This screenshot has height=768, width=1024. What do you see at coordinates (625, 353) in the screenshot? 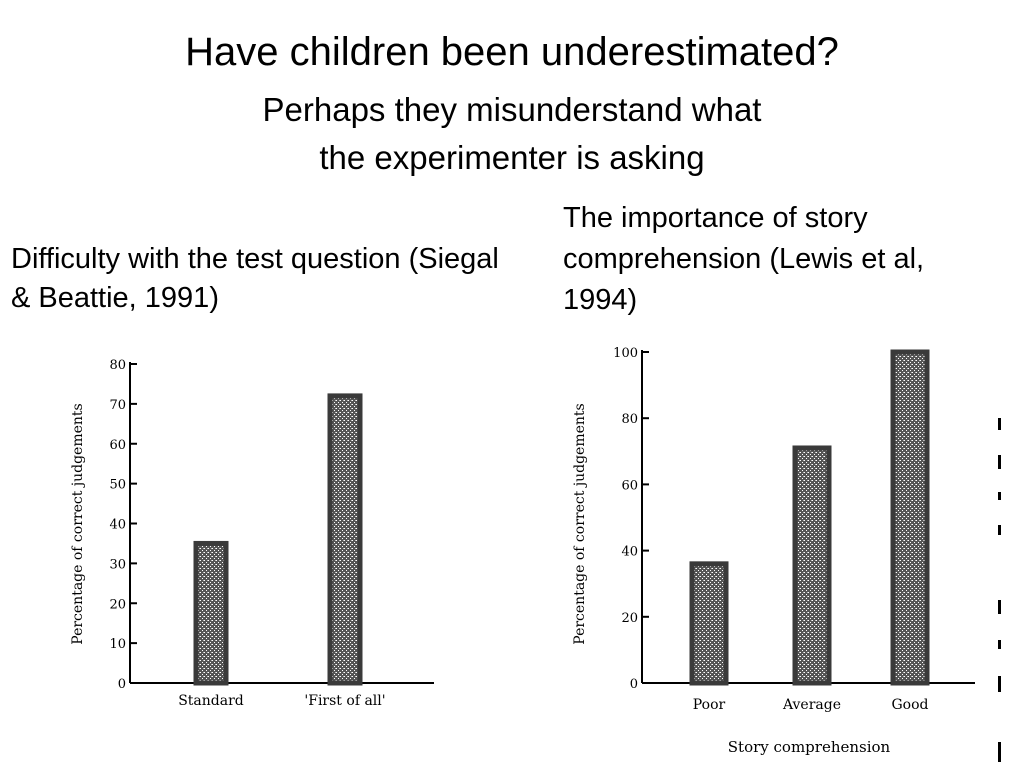
I see `y-tick-label: 100` at bounding box center [625, 353].